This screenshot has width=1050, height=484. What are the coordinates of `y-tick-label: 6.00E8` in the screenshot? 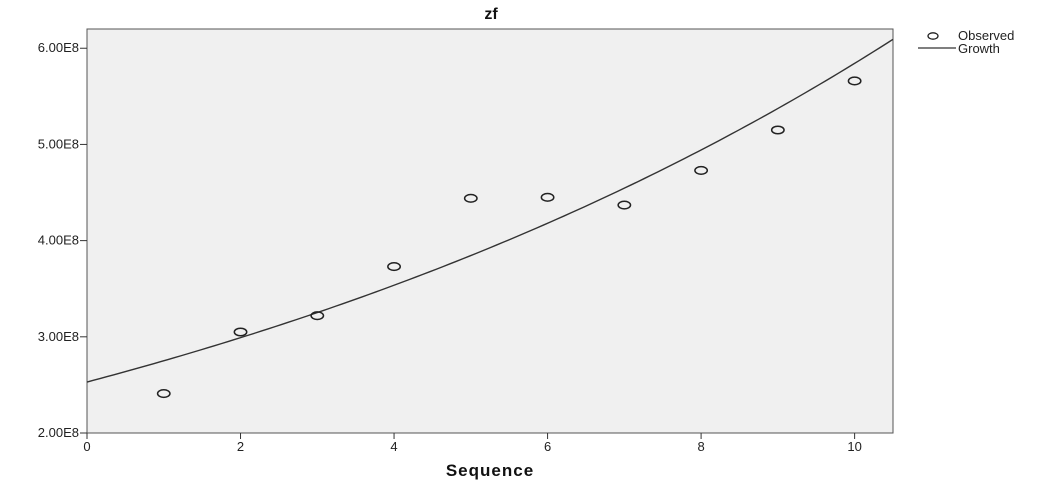 It's located at (58, 47).